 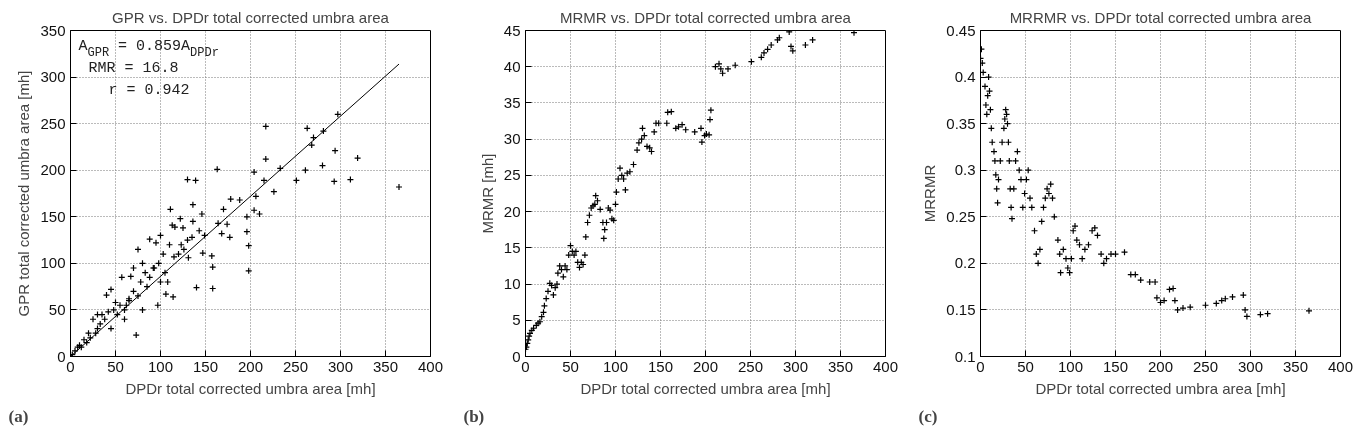 What do you see at coordinates (928, 416) in the screenshot?
I see `text: (c)` at bounding box center [928, 416].